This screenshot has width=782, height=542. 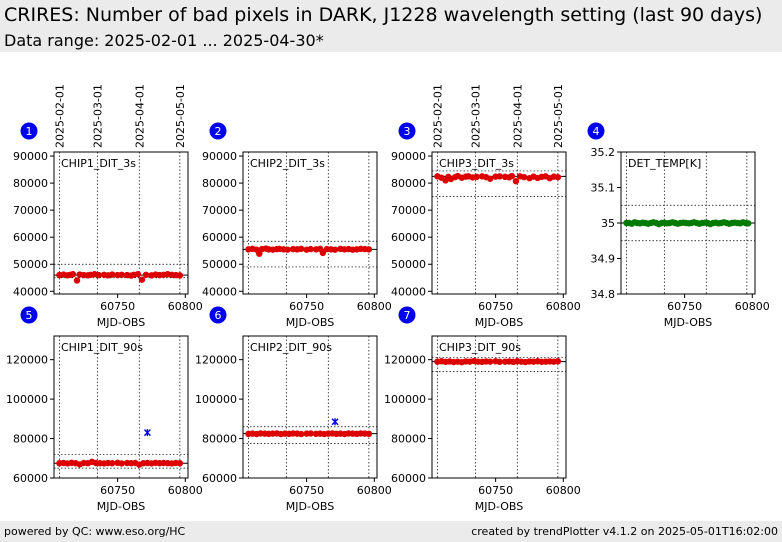 I want to click on y-tick-label: 34.9, so click(x=603, y=259).